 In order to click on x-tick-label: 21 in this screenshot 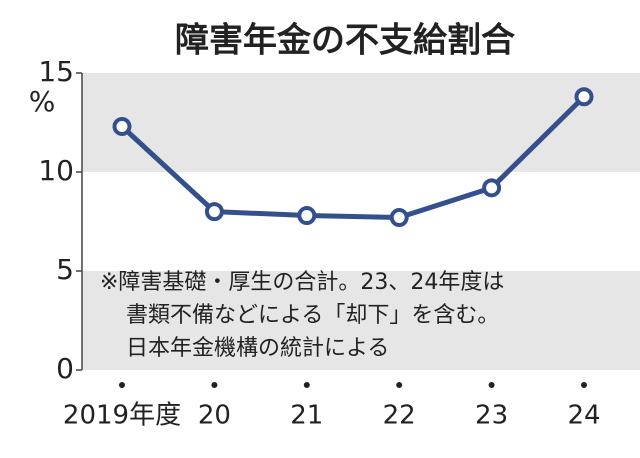, I will do `click(306, 416)`.